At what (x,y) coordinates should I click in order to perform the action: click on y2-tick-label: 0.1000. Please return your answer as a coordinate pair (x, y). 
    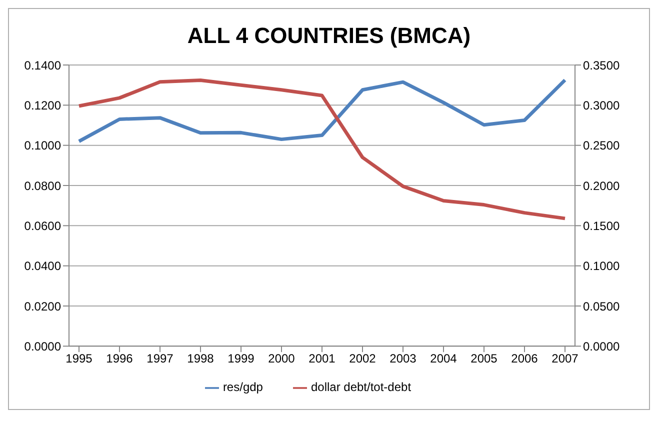
    Looking at the image, I should click on (601, 266).